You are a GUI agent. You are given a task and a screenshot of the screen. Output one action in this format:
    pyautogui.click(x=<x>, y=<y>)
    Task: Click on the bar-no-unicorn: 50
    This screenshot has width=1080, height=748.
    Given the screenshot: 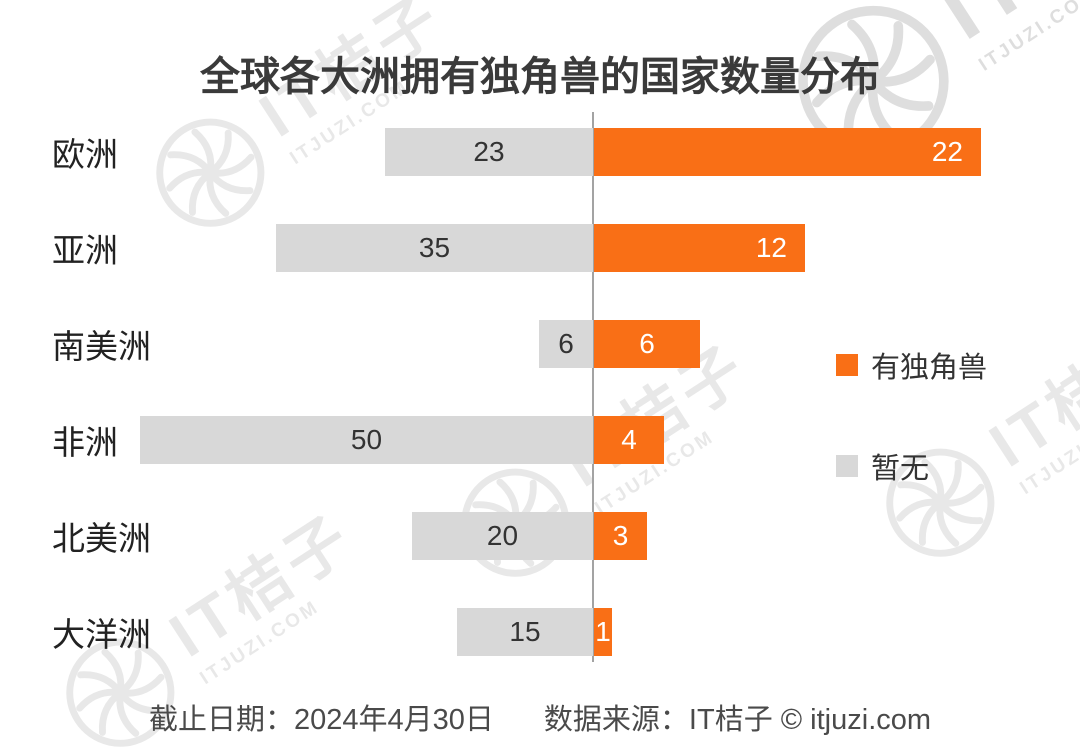 What is the action you would take?
    pyautogui.click(x=366, y=440)
    